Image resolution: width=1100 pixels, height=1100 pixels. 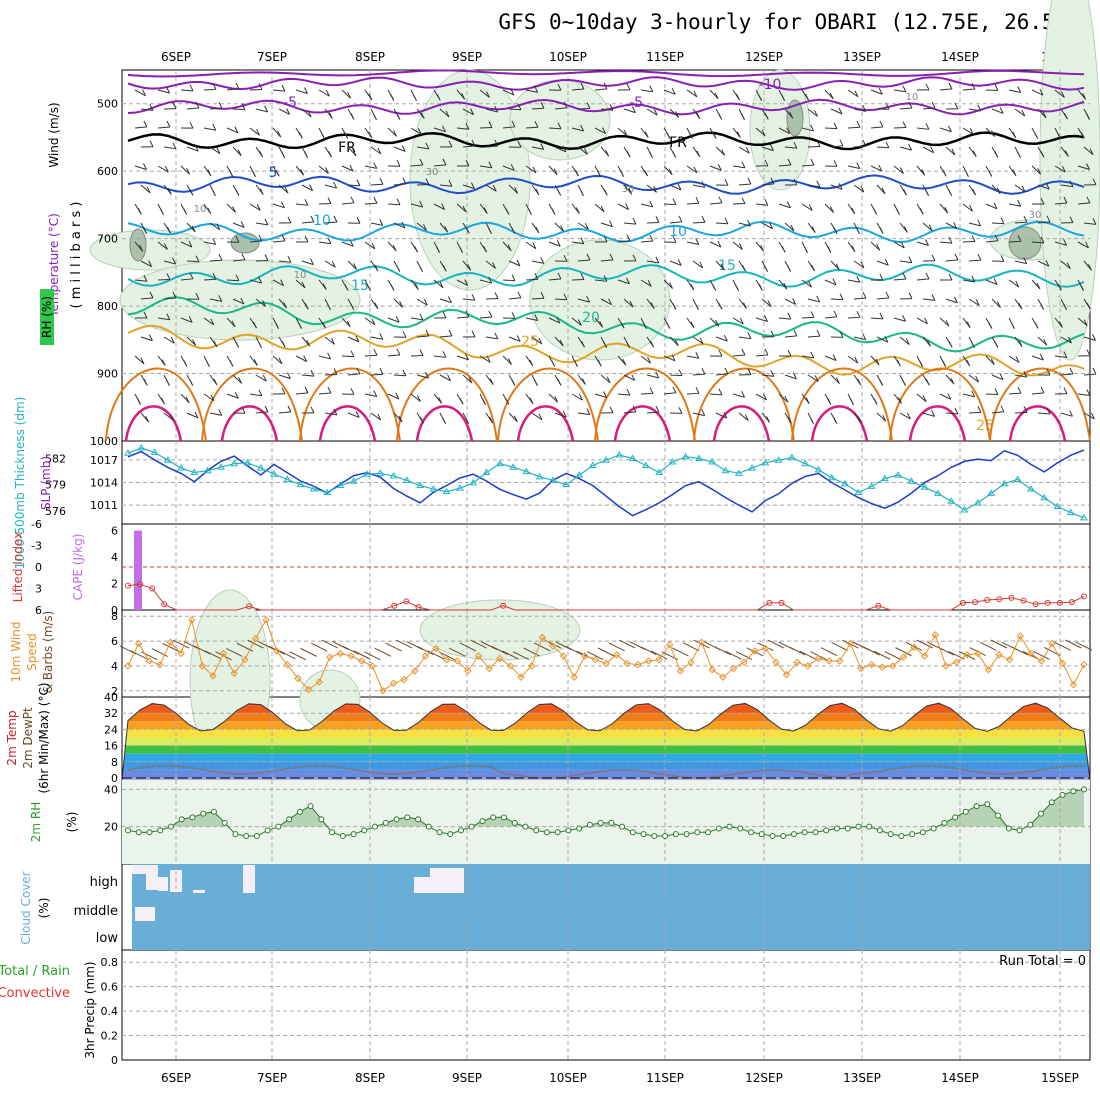 What do you see at coordinates (111, 729) in the screenshot?
I see `temp-tick-label: 24` at bounding box center [111, 729].